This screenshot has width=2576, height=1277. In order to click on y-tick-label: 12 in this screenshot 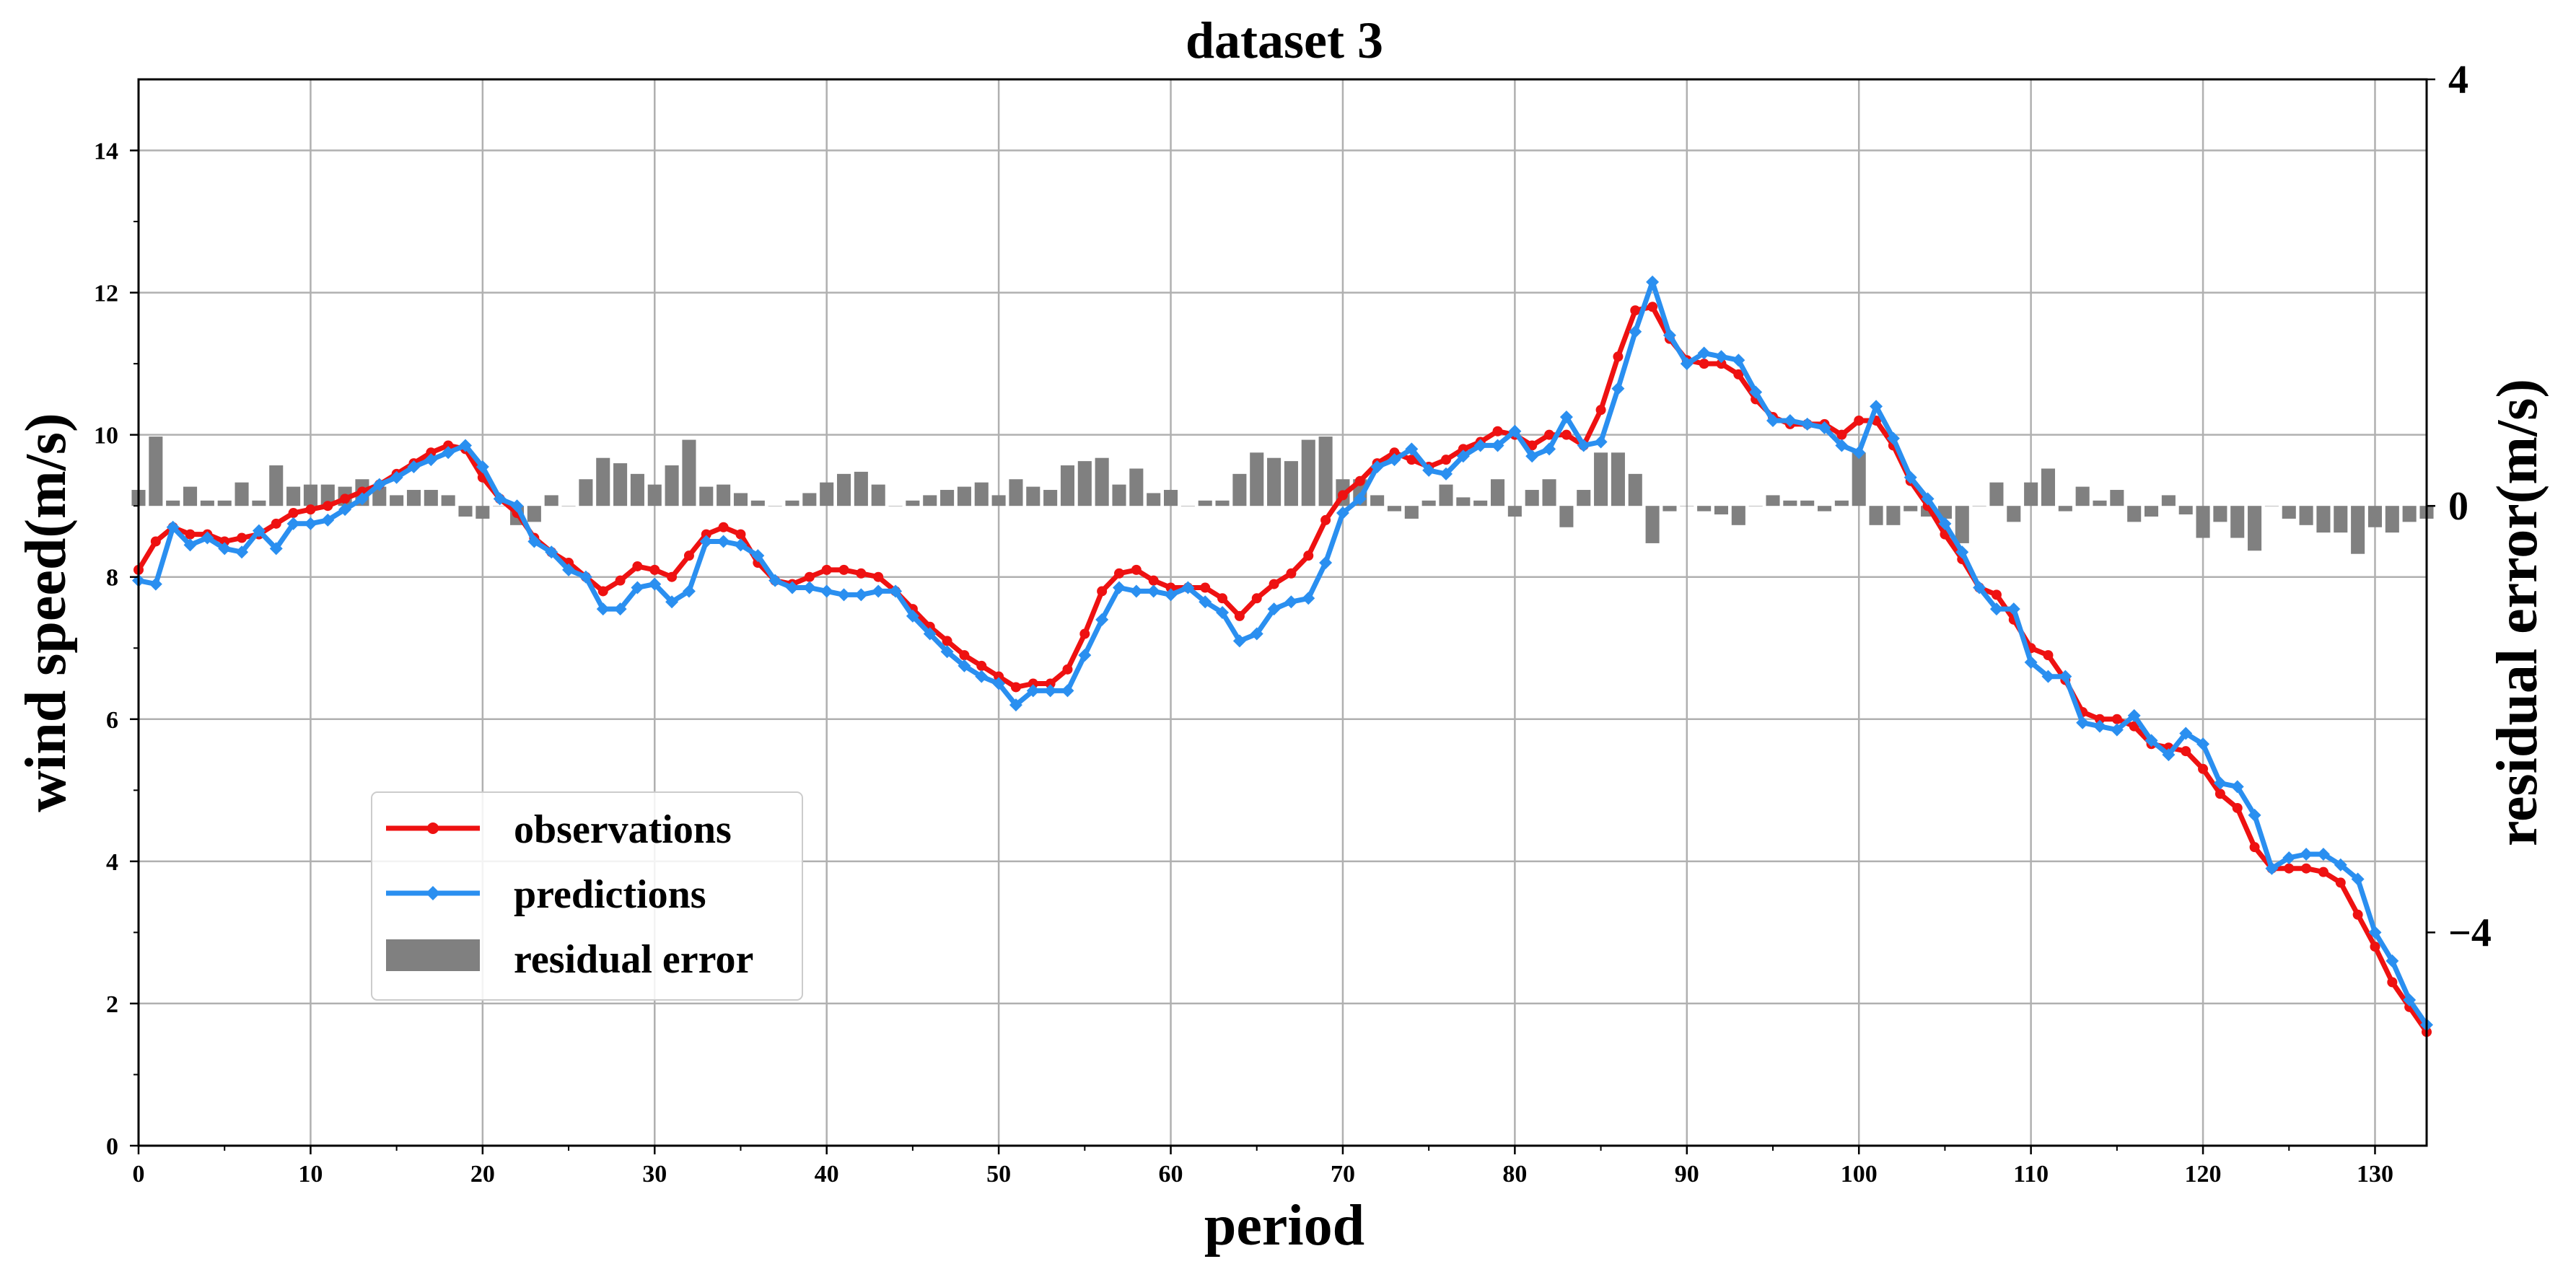, I will do `click(106, 294)`.